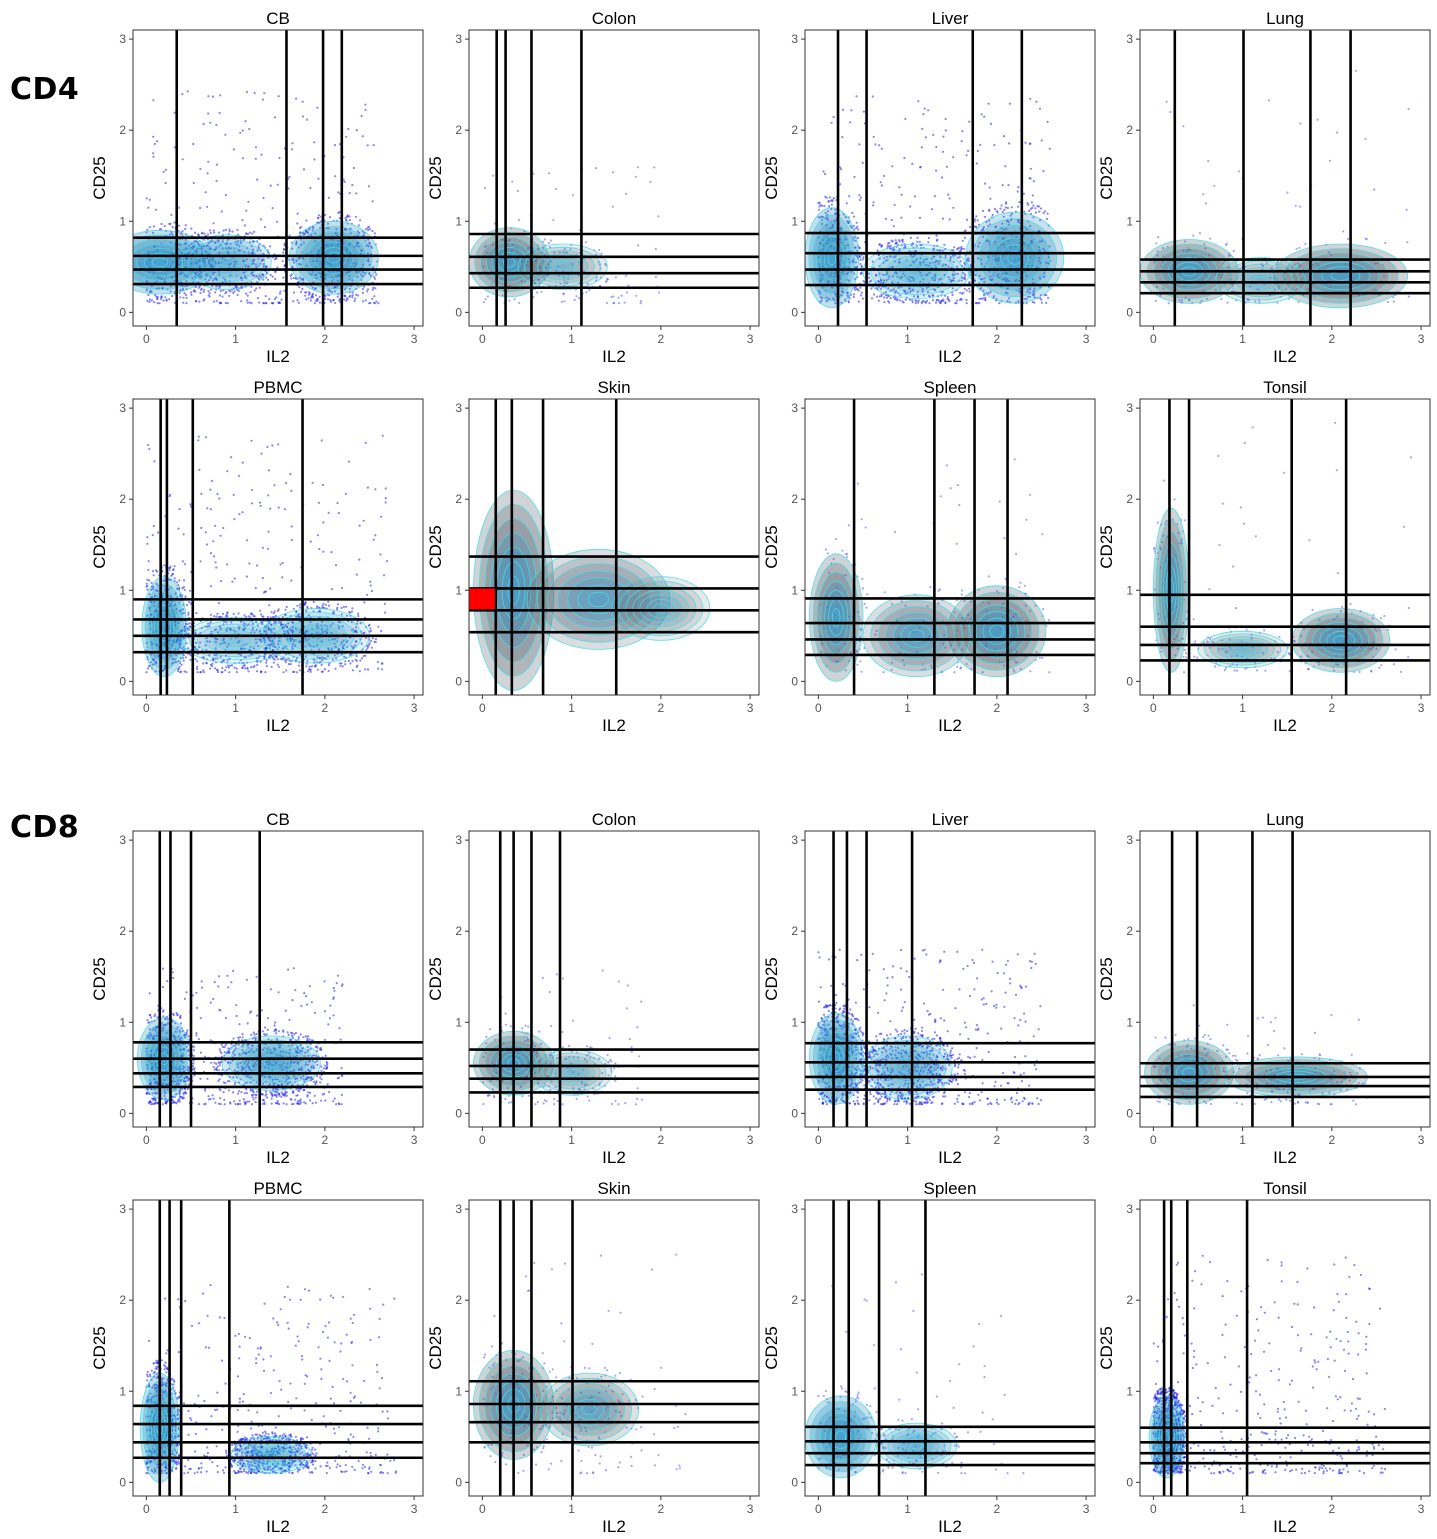 The height and width of the screenshot is (1539, 1437). Describe the element at coordinates (44, 89) in the screenshot. I see `group-label-cd4: CD4` at that location.